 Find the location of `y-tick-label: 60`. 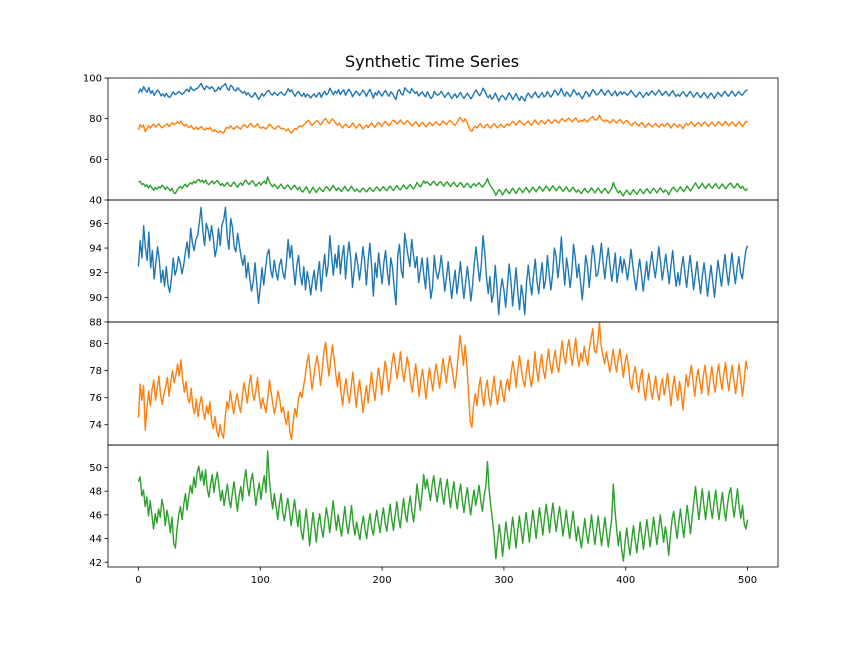

y-tick-label: 60 is located at coordinates (95, 160).